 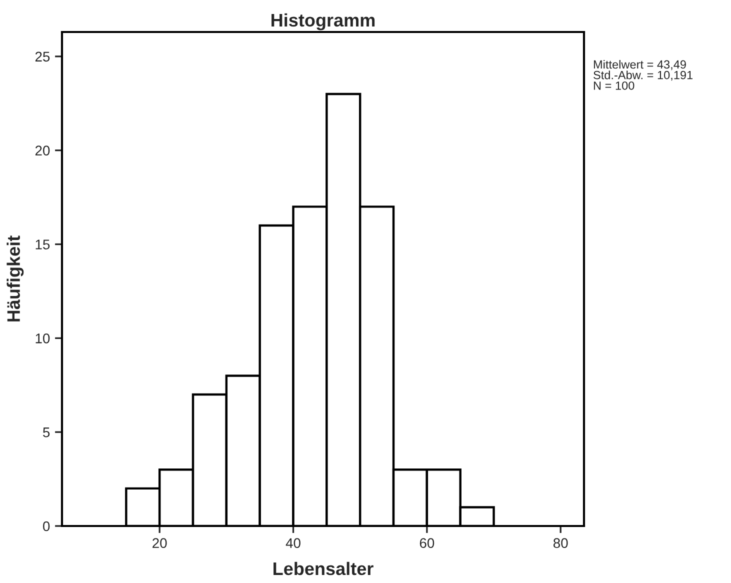 What do you see at coordinates (46, 433) in the screenshot?
I see `y-tick-label: 5` at bounding box center [46, 433].